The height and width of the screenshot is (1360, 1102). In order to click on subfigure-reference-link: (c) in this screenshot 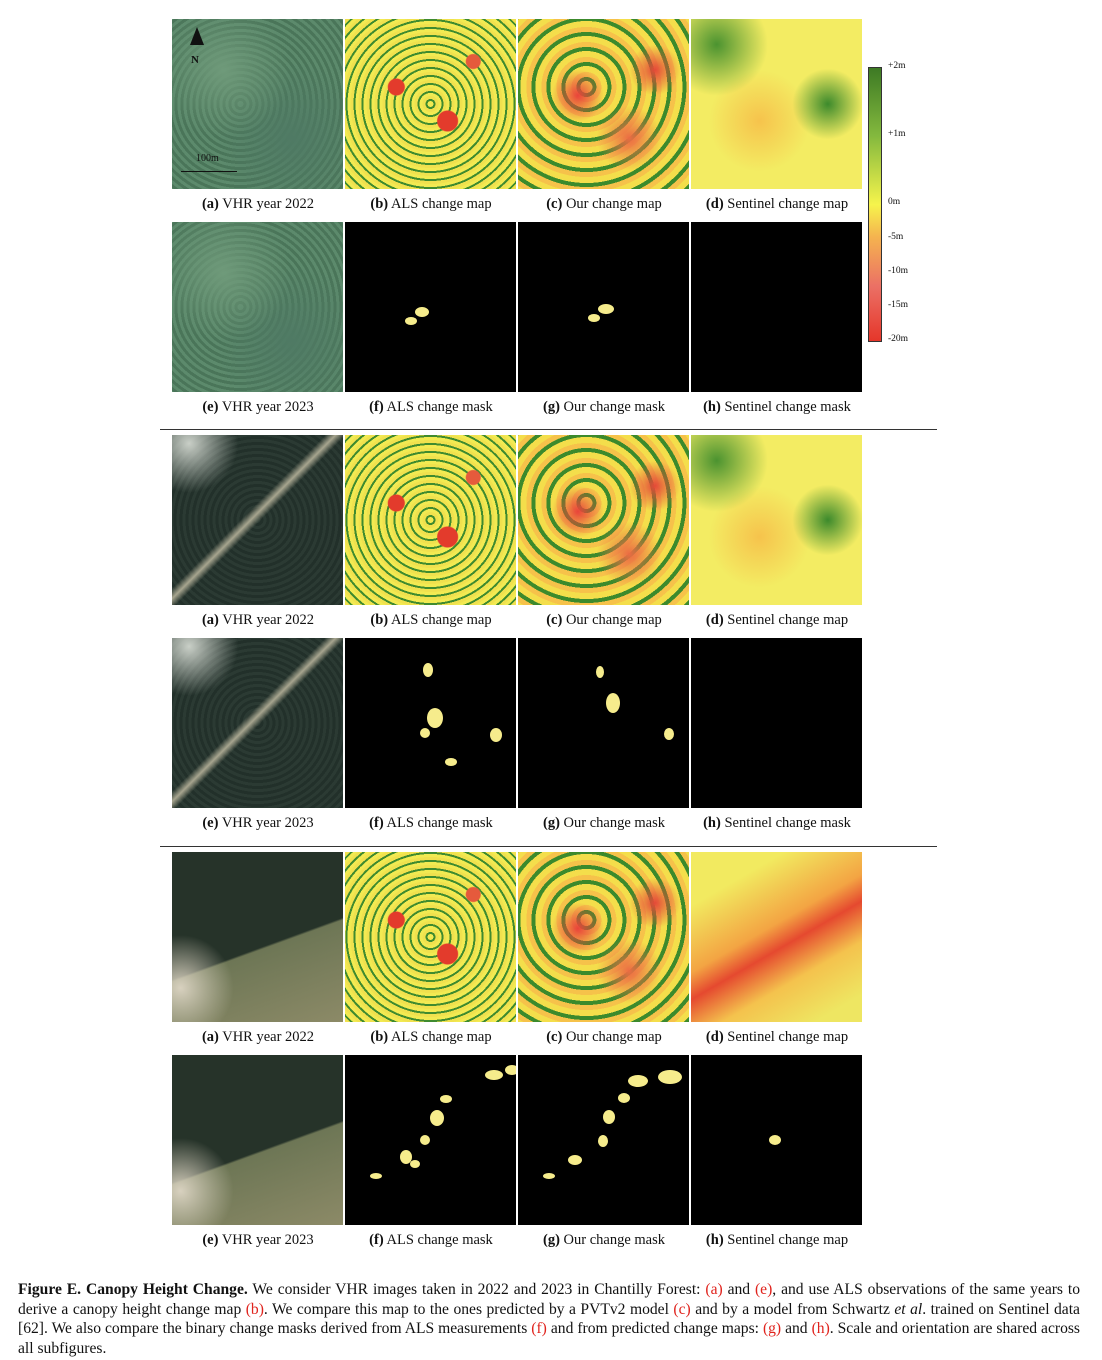, I will do `click(682, 1309)`.